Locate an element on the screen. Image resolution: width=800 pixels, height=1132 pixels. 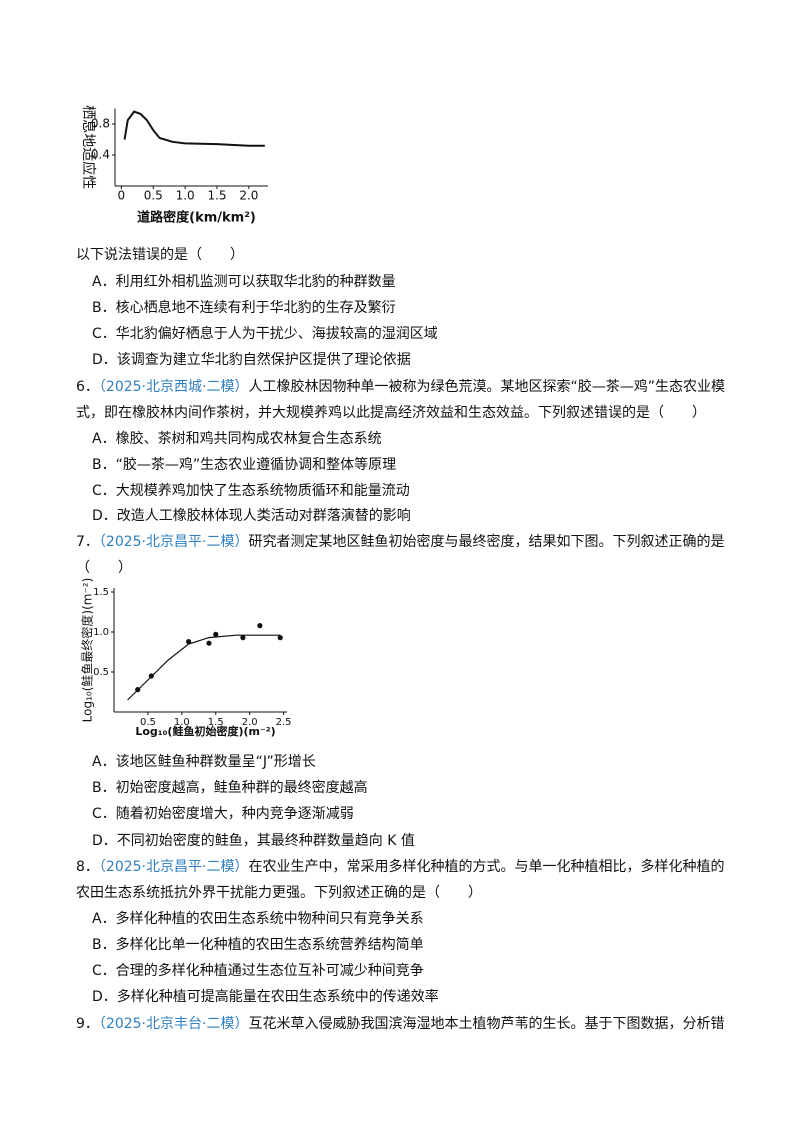
option: C．合理的多样化种植通过生态位互补可减少种间竞争 is located at coordinates (258, 971).